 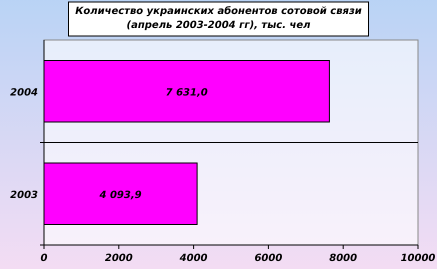 What do you see at coordinates (44, 258) in the screenshot?
I see `x-tick-label: 0` at bounding box center [44, 258].